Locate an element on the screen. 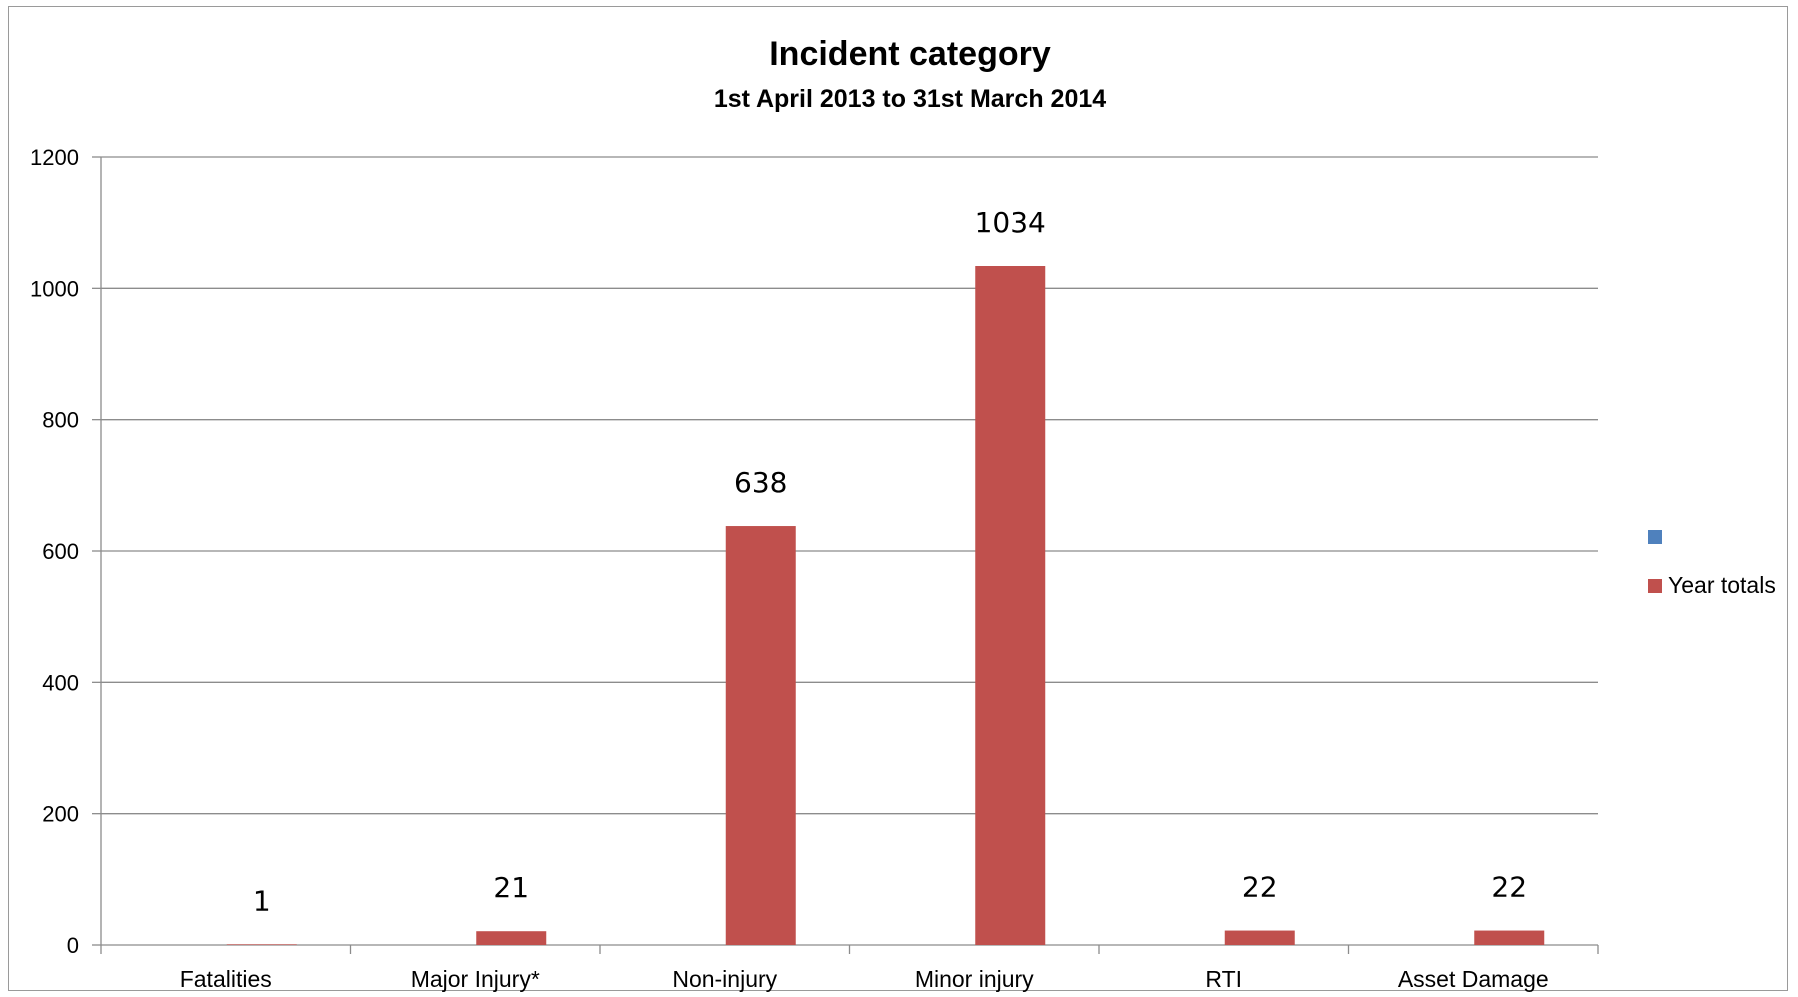 The width and height of the screenshot is (1798, 997). data-label: 1034 is located at coordinates (1010, 222).